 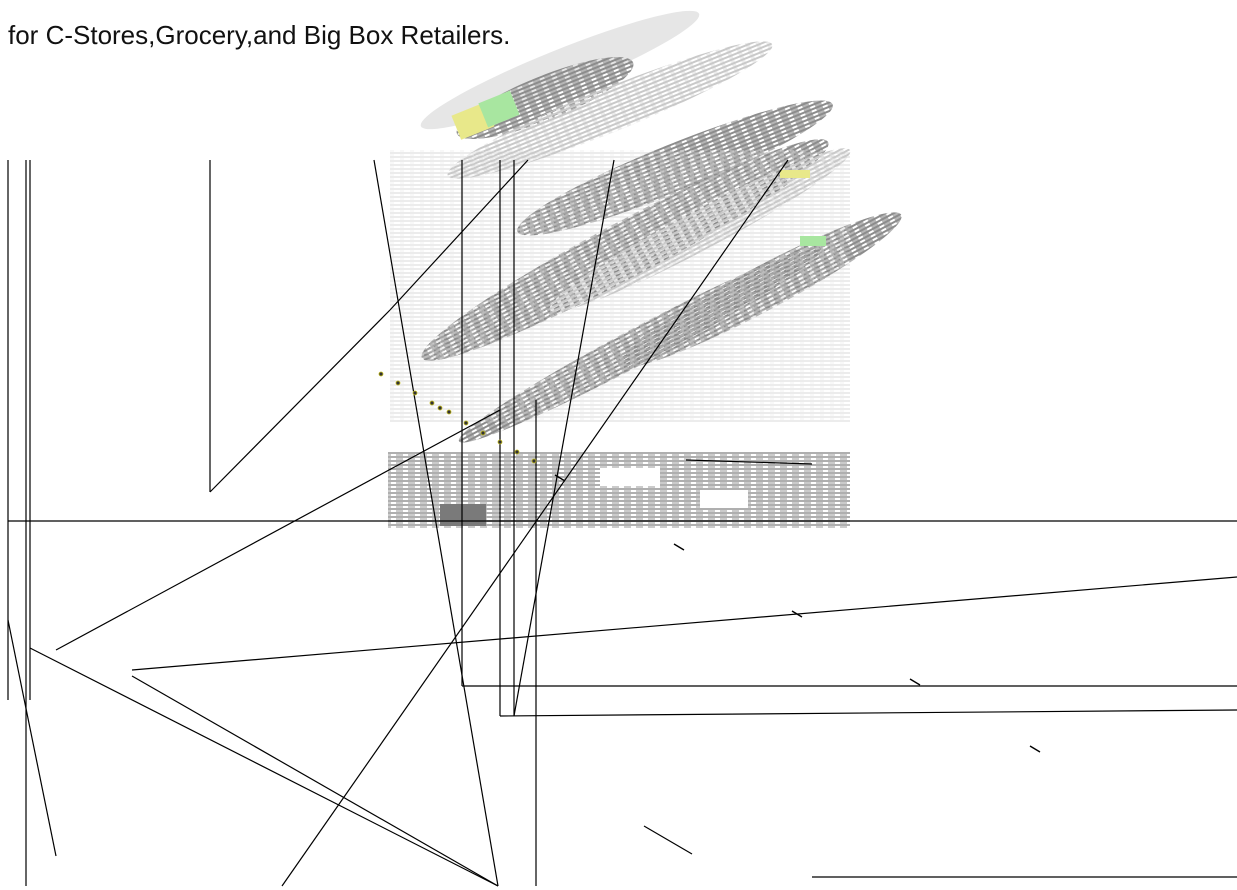 What do you see at coordinates (457, 417) in the screenshot?
I see `dot-trail` at bounding box center [457, 417].